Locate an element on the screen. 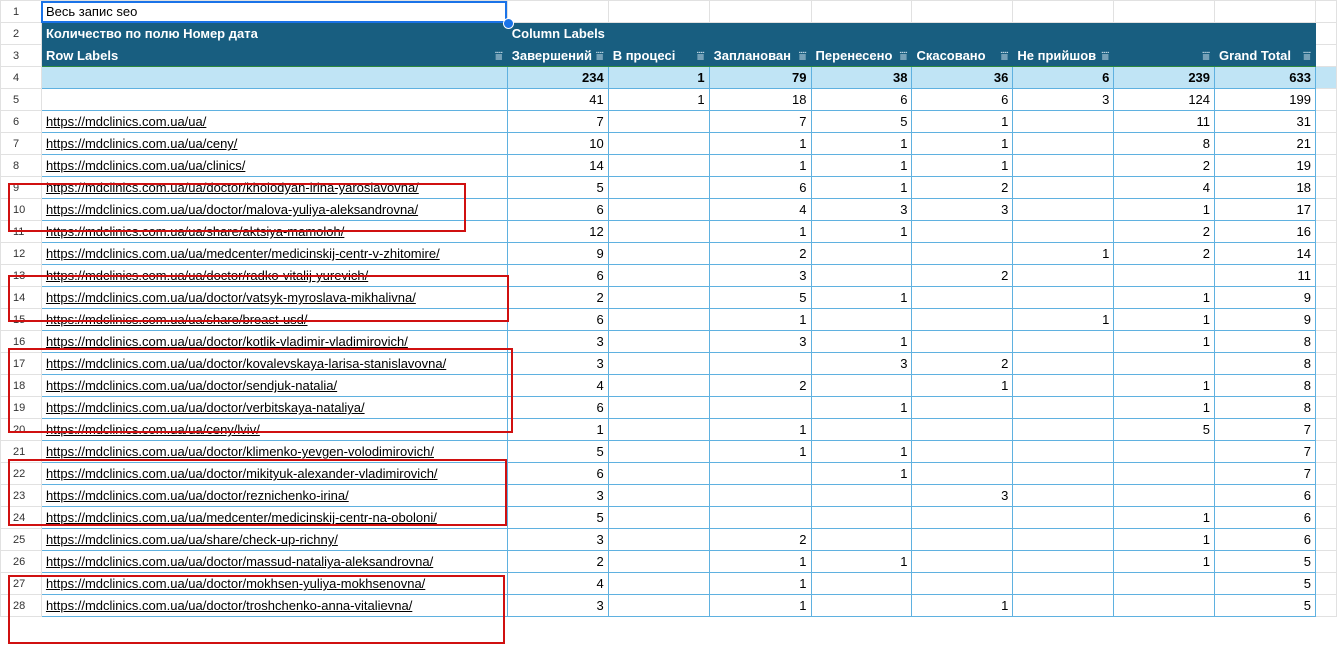 This screenshot has width=1337, height=647. row-header: 19 is located at coordinates (21, 407).